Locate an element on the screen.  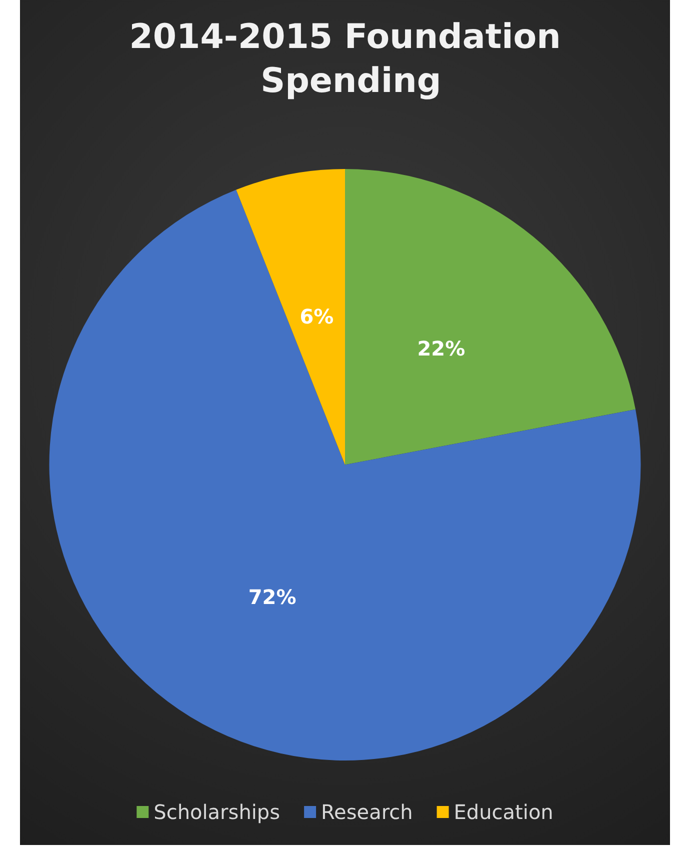
chart-title: 2014-2015 Foundation Spending is located at coordinates (345, 59).